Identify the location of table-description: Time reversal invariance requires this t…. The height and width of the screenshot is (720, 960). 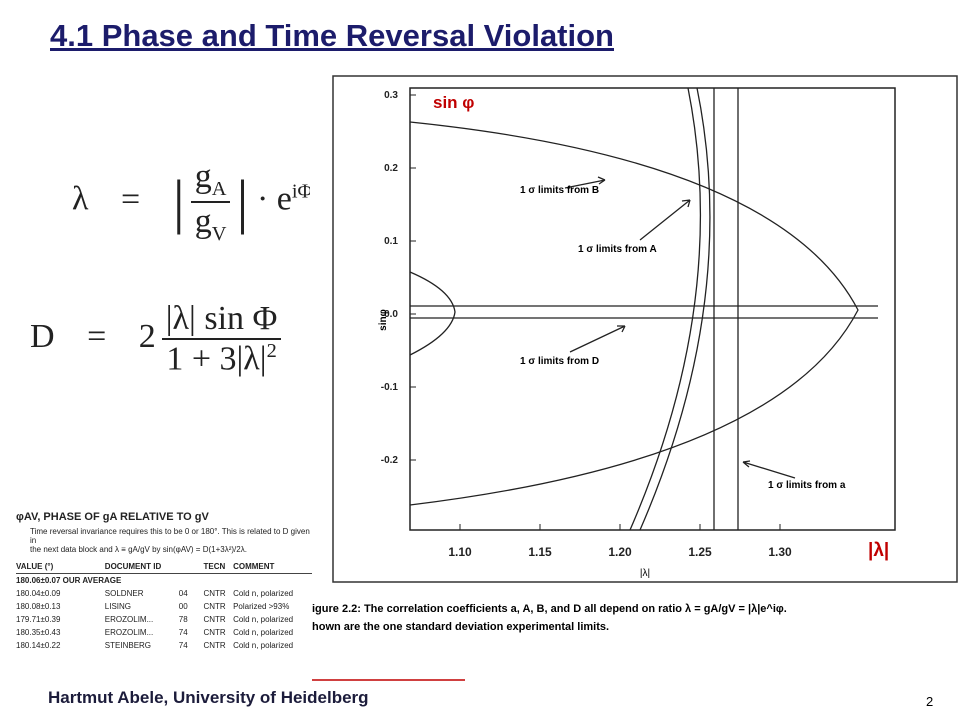
(170, 536).